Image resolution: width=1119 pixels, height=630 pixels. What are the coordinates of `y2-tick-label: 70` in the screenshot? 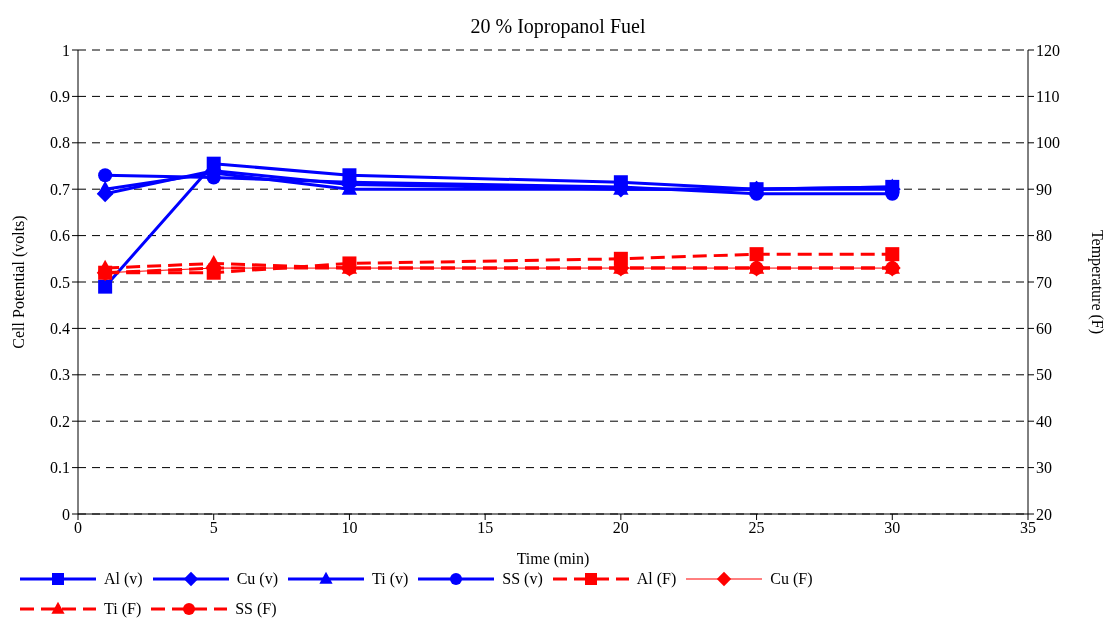 It's located at (1044, 282).